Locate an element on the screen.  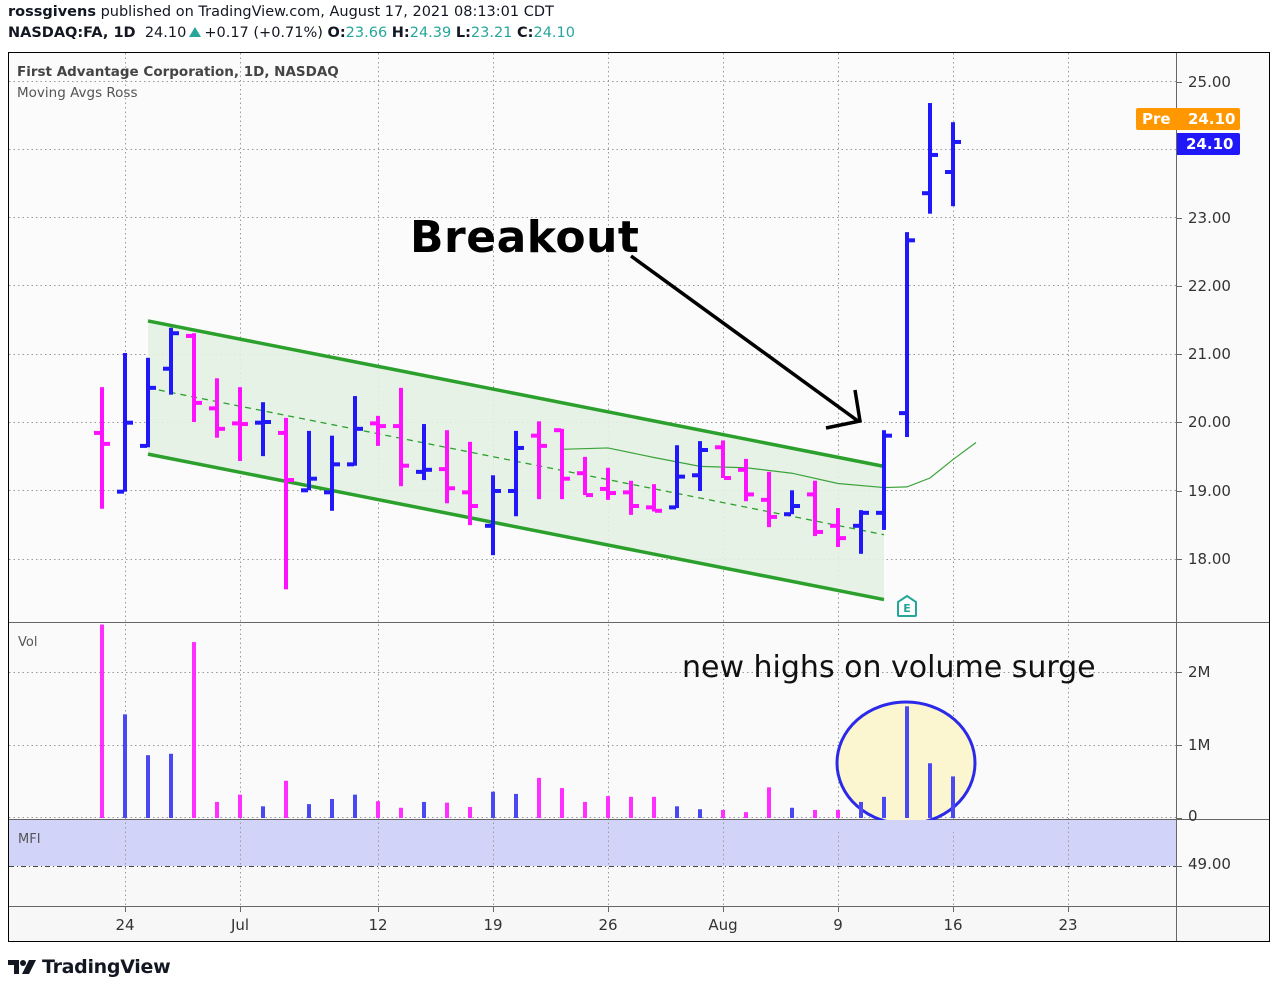
date-axis-tick: Jul is located at coordinates (240, 925).